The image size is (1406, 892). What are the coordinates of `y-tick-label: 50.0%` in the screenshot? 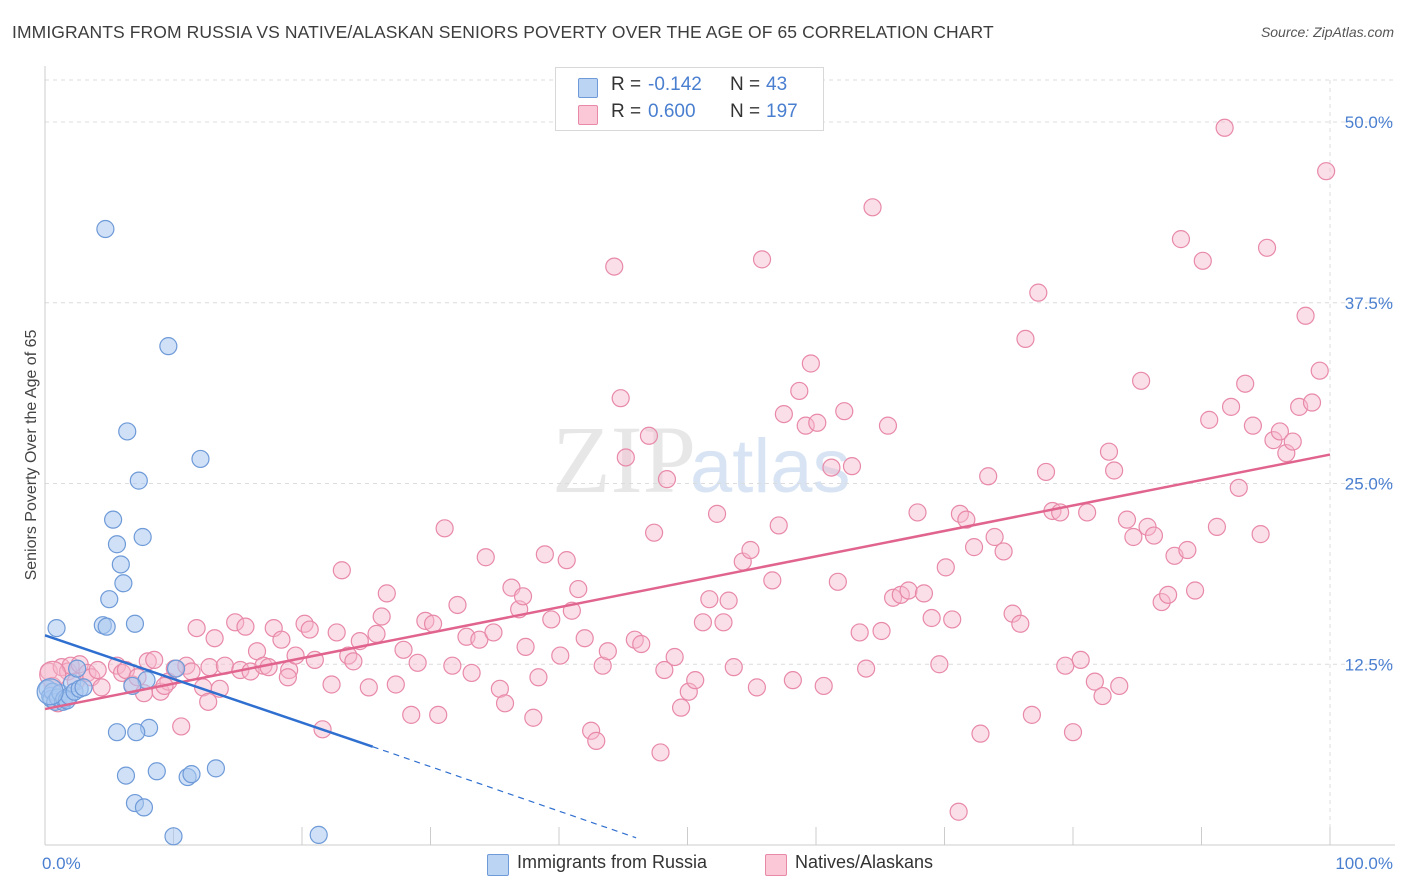 It's located at (1369, 122).